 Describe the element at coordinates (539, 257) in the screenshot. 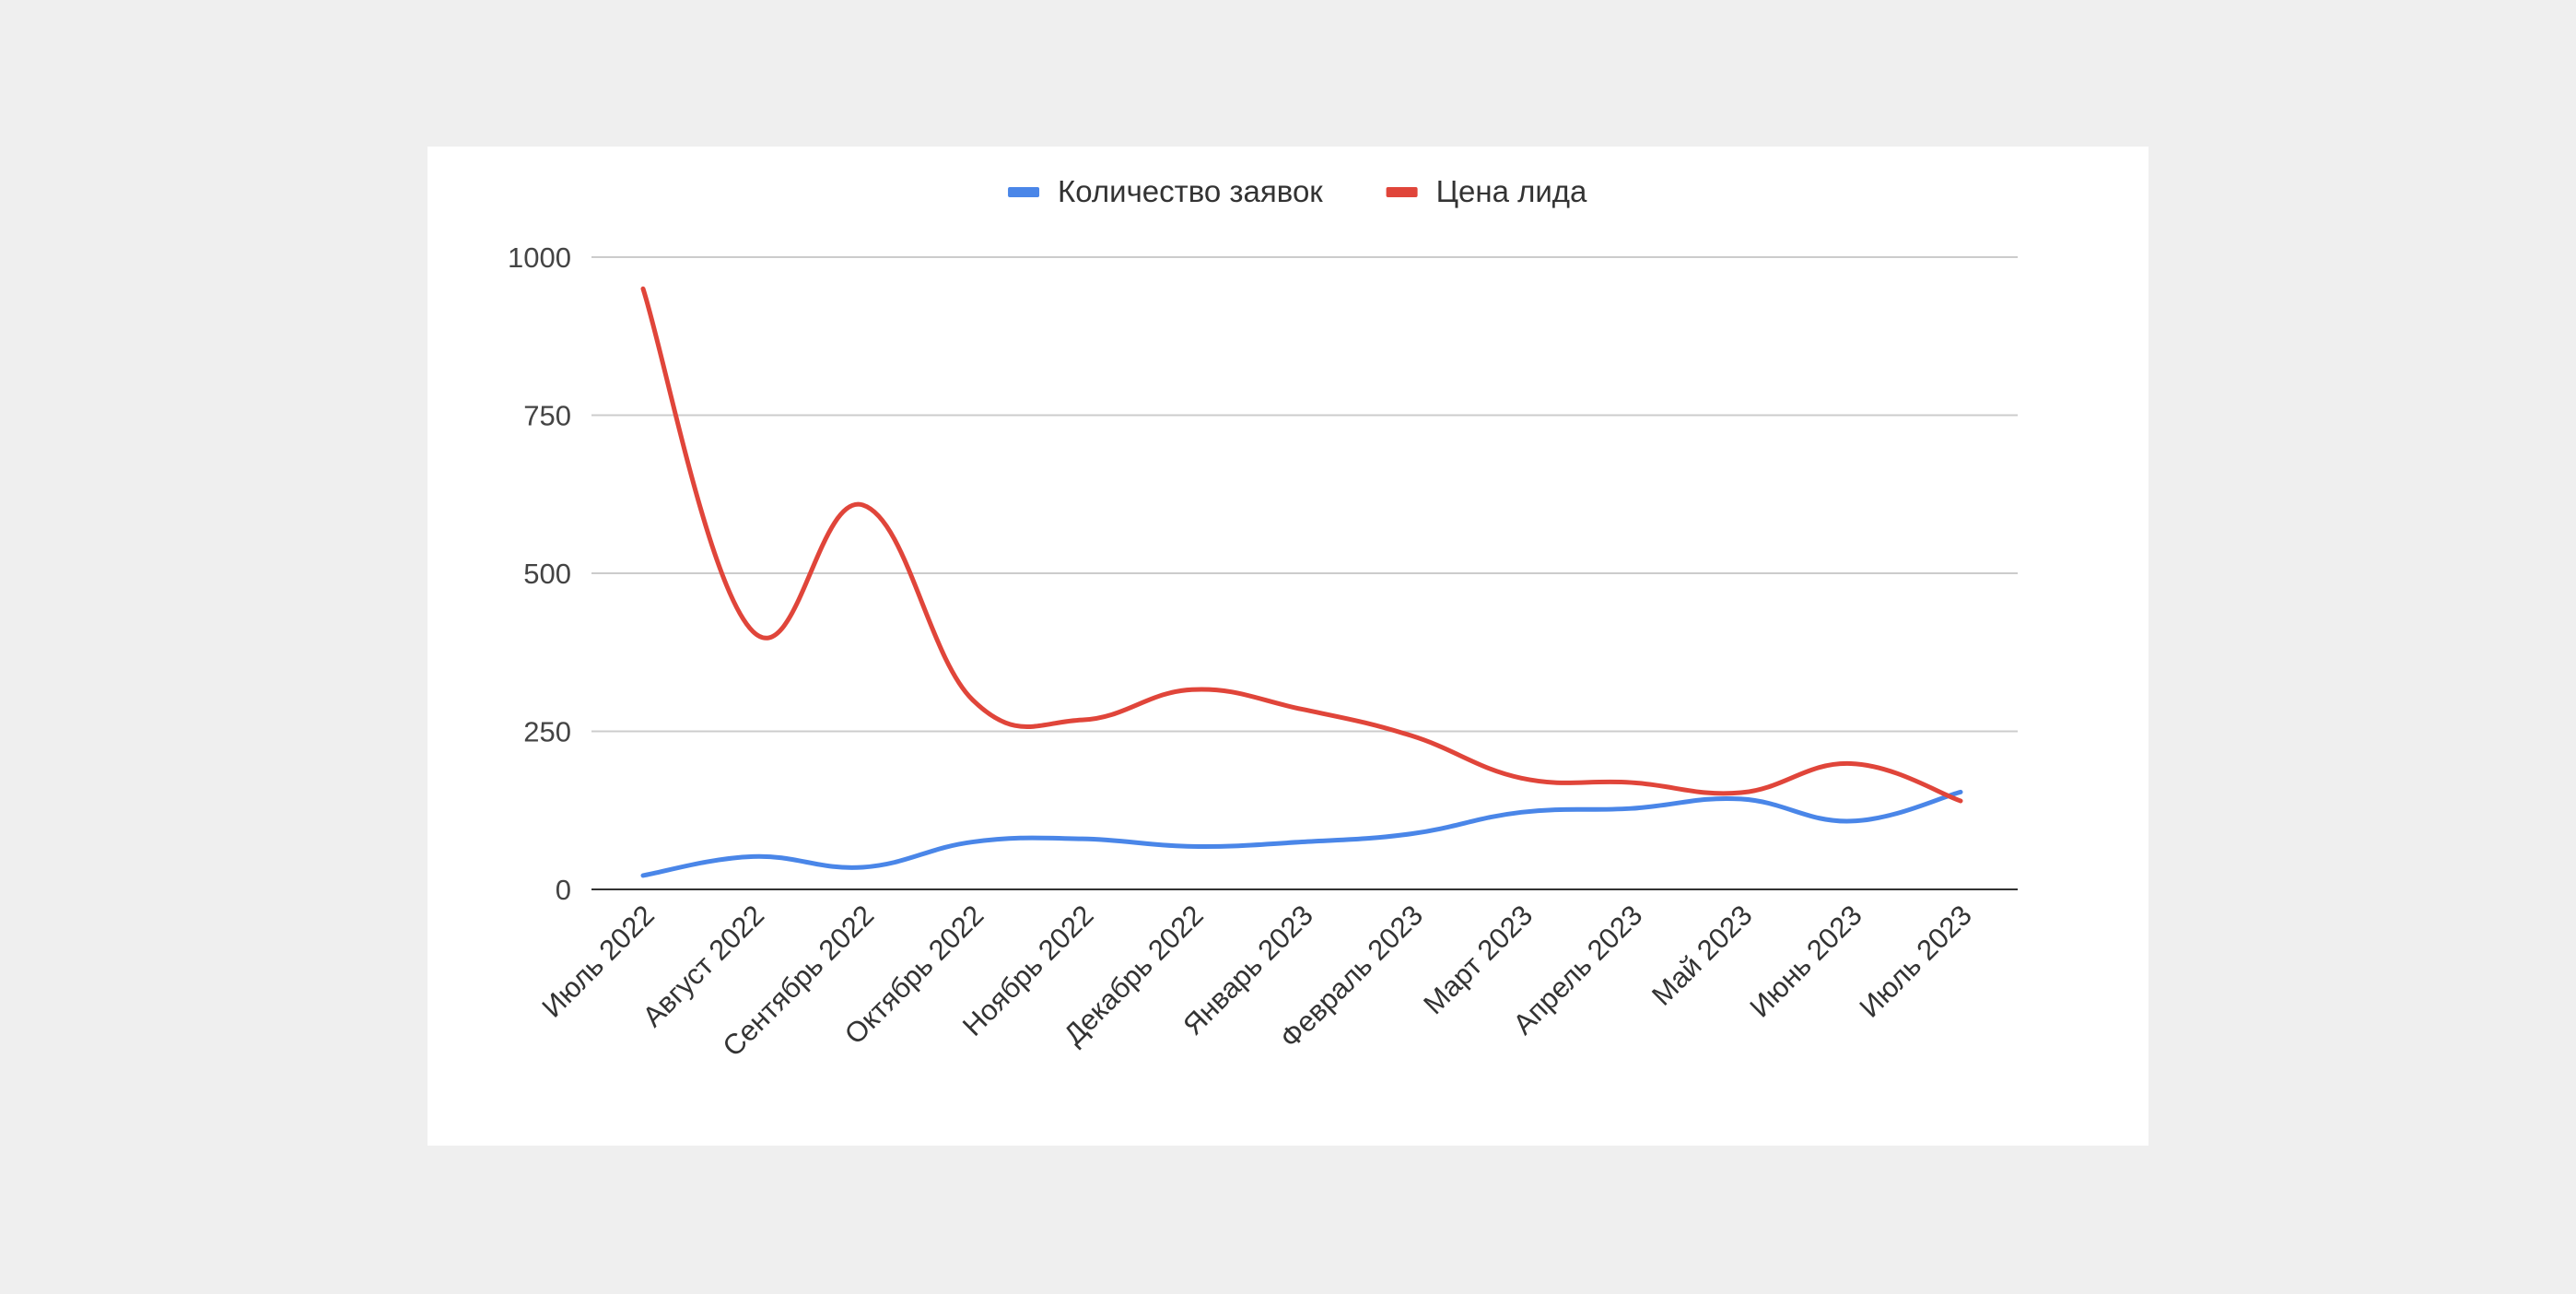

I see `y-tick-label: 1000` at that location.